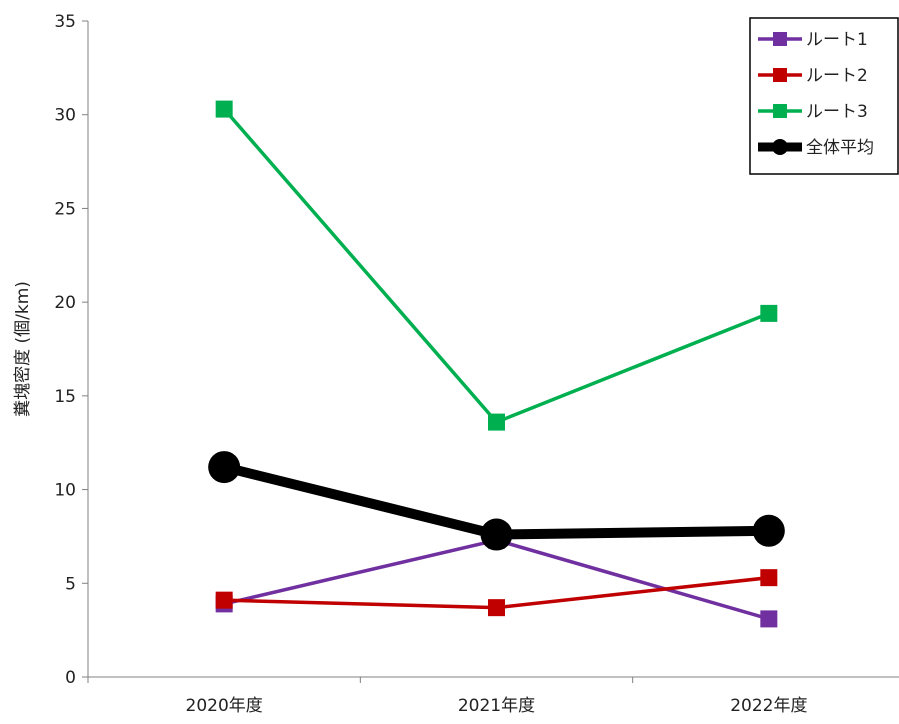 The width and height of the screenshot is (899, 724). Describe the element at coordinates (70, 584) in the screenshot. I see `y-tick-label: 5` at that location.